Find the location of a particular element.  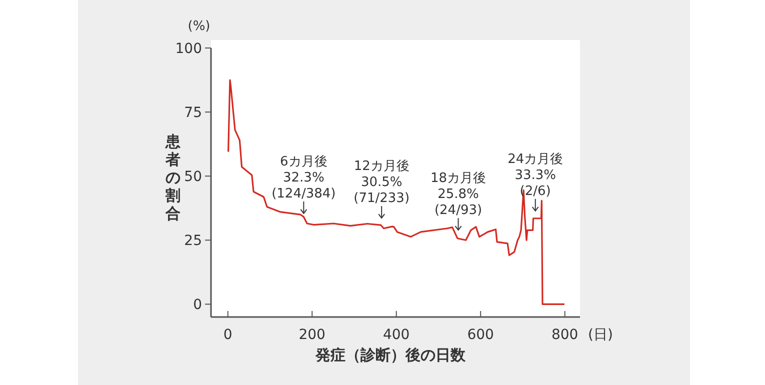

y-tick-label: 50 is located at coordinates (193, 177).